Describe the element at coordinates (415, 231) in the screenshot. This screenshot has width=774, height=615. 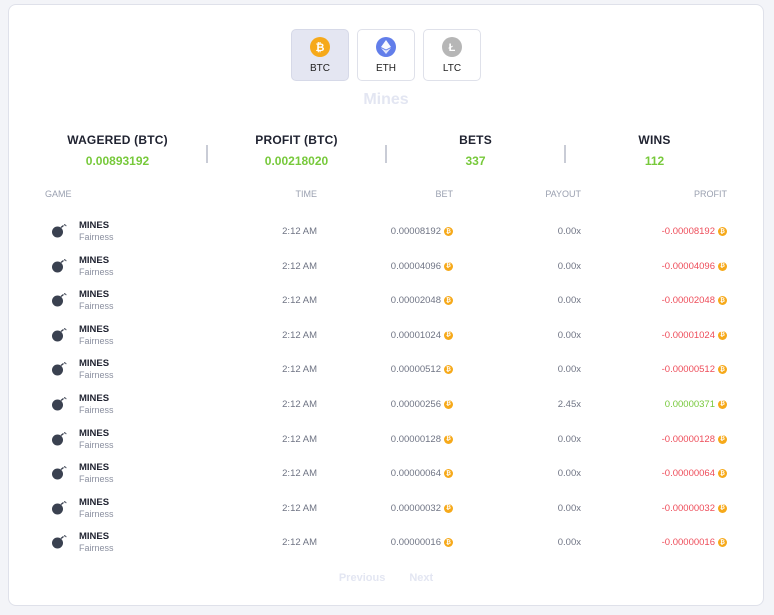
I see `bet-value: 0.00008192` at that location.